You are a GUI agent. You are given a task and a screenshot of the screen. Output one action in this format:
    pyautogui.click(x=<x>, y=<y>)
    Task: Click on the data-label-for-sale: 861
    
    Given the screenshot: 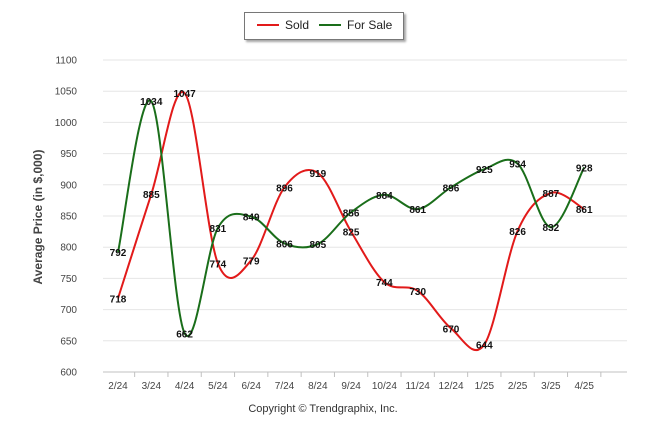 What is the action you would take?
    pyautogui.click(x=417, y=210)
    